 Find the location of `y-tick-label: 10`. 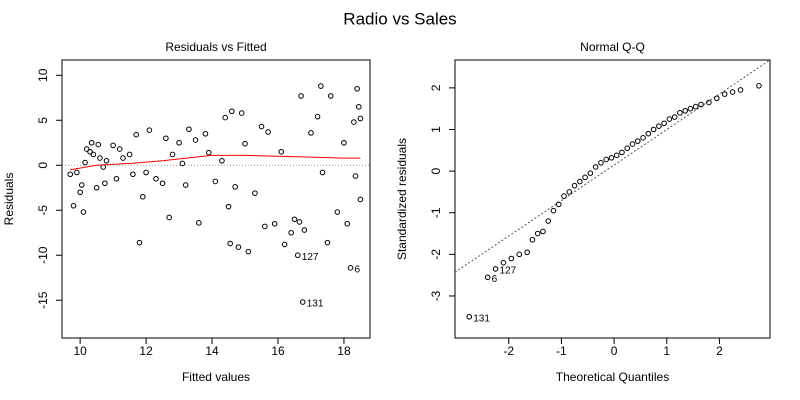

y-tick-label: 10 is located at coordinates (43, 75).